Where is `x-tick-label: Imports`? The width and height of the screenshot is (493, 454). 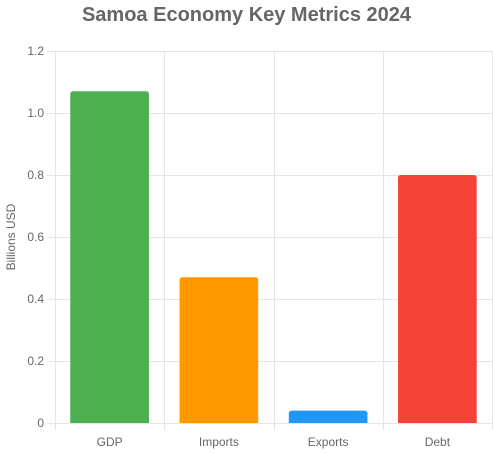 x-tick-label: Imports is located at coordinates (219, 442).